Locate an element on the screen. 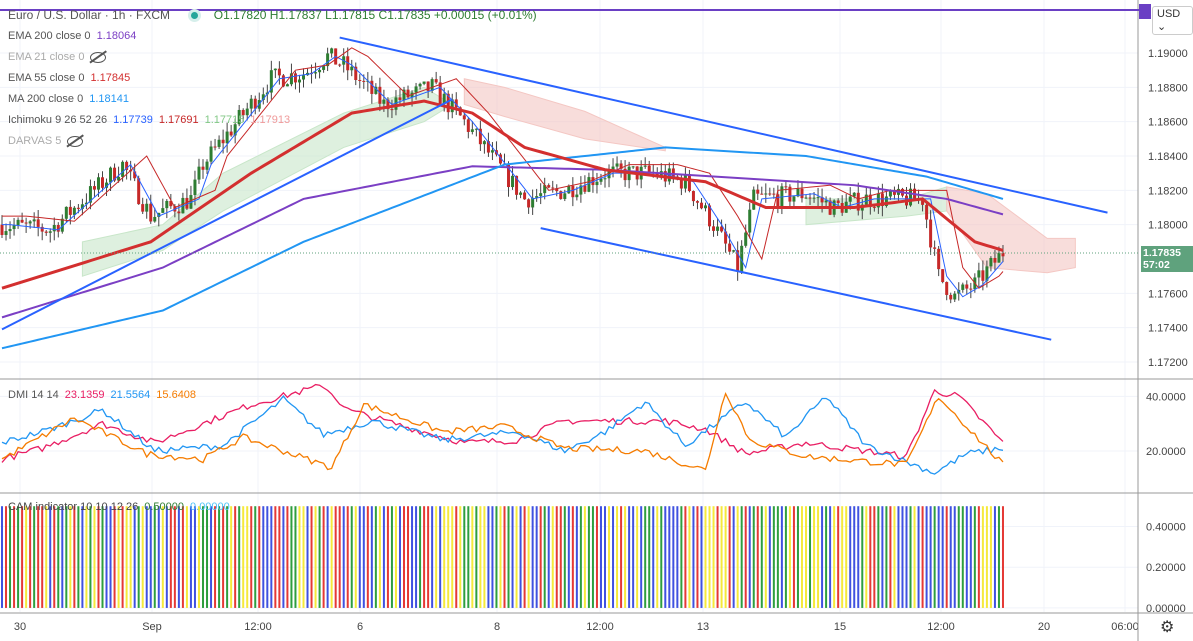  legend-cam: CAM indicator 10 10 12 26 0.50000 0.00000 is located at coordinates (122, 507).